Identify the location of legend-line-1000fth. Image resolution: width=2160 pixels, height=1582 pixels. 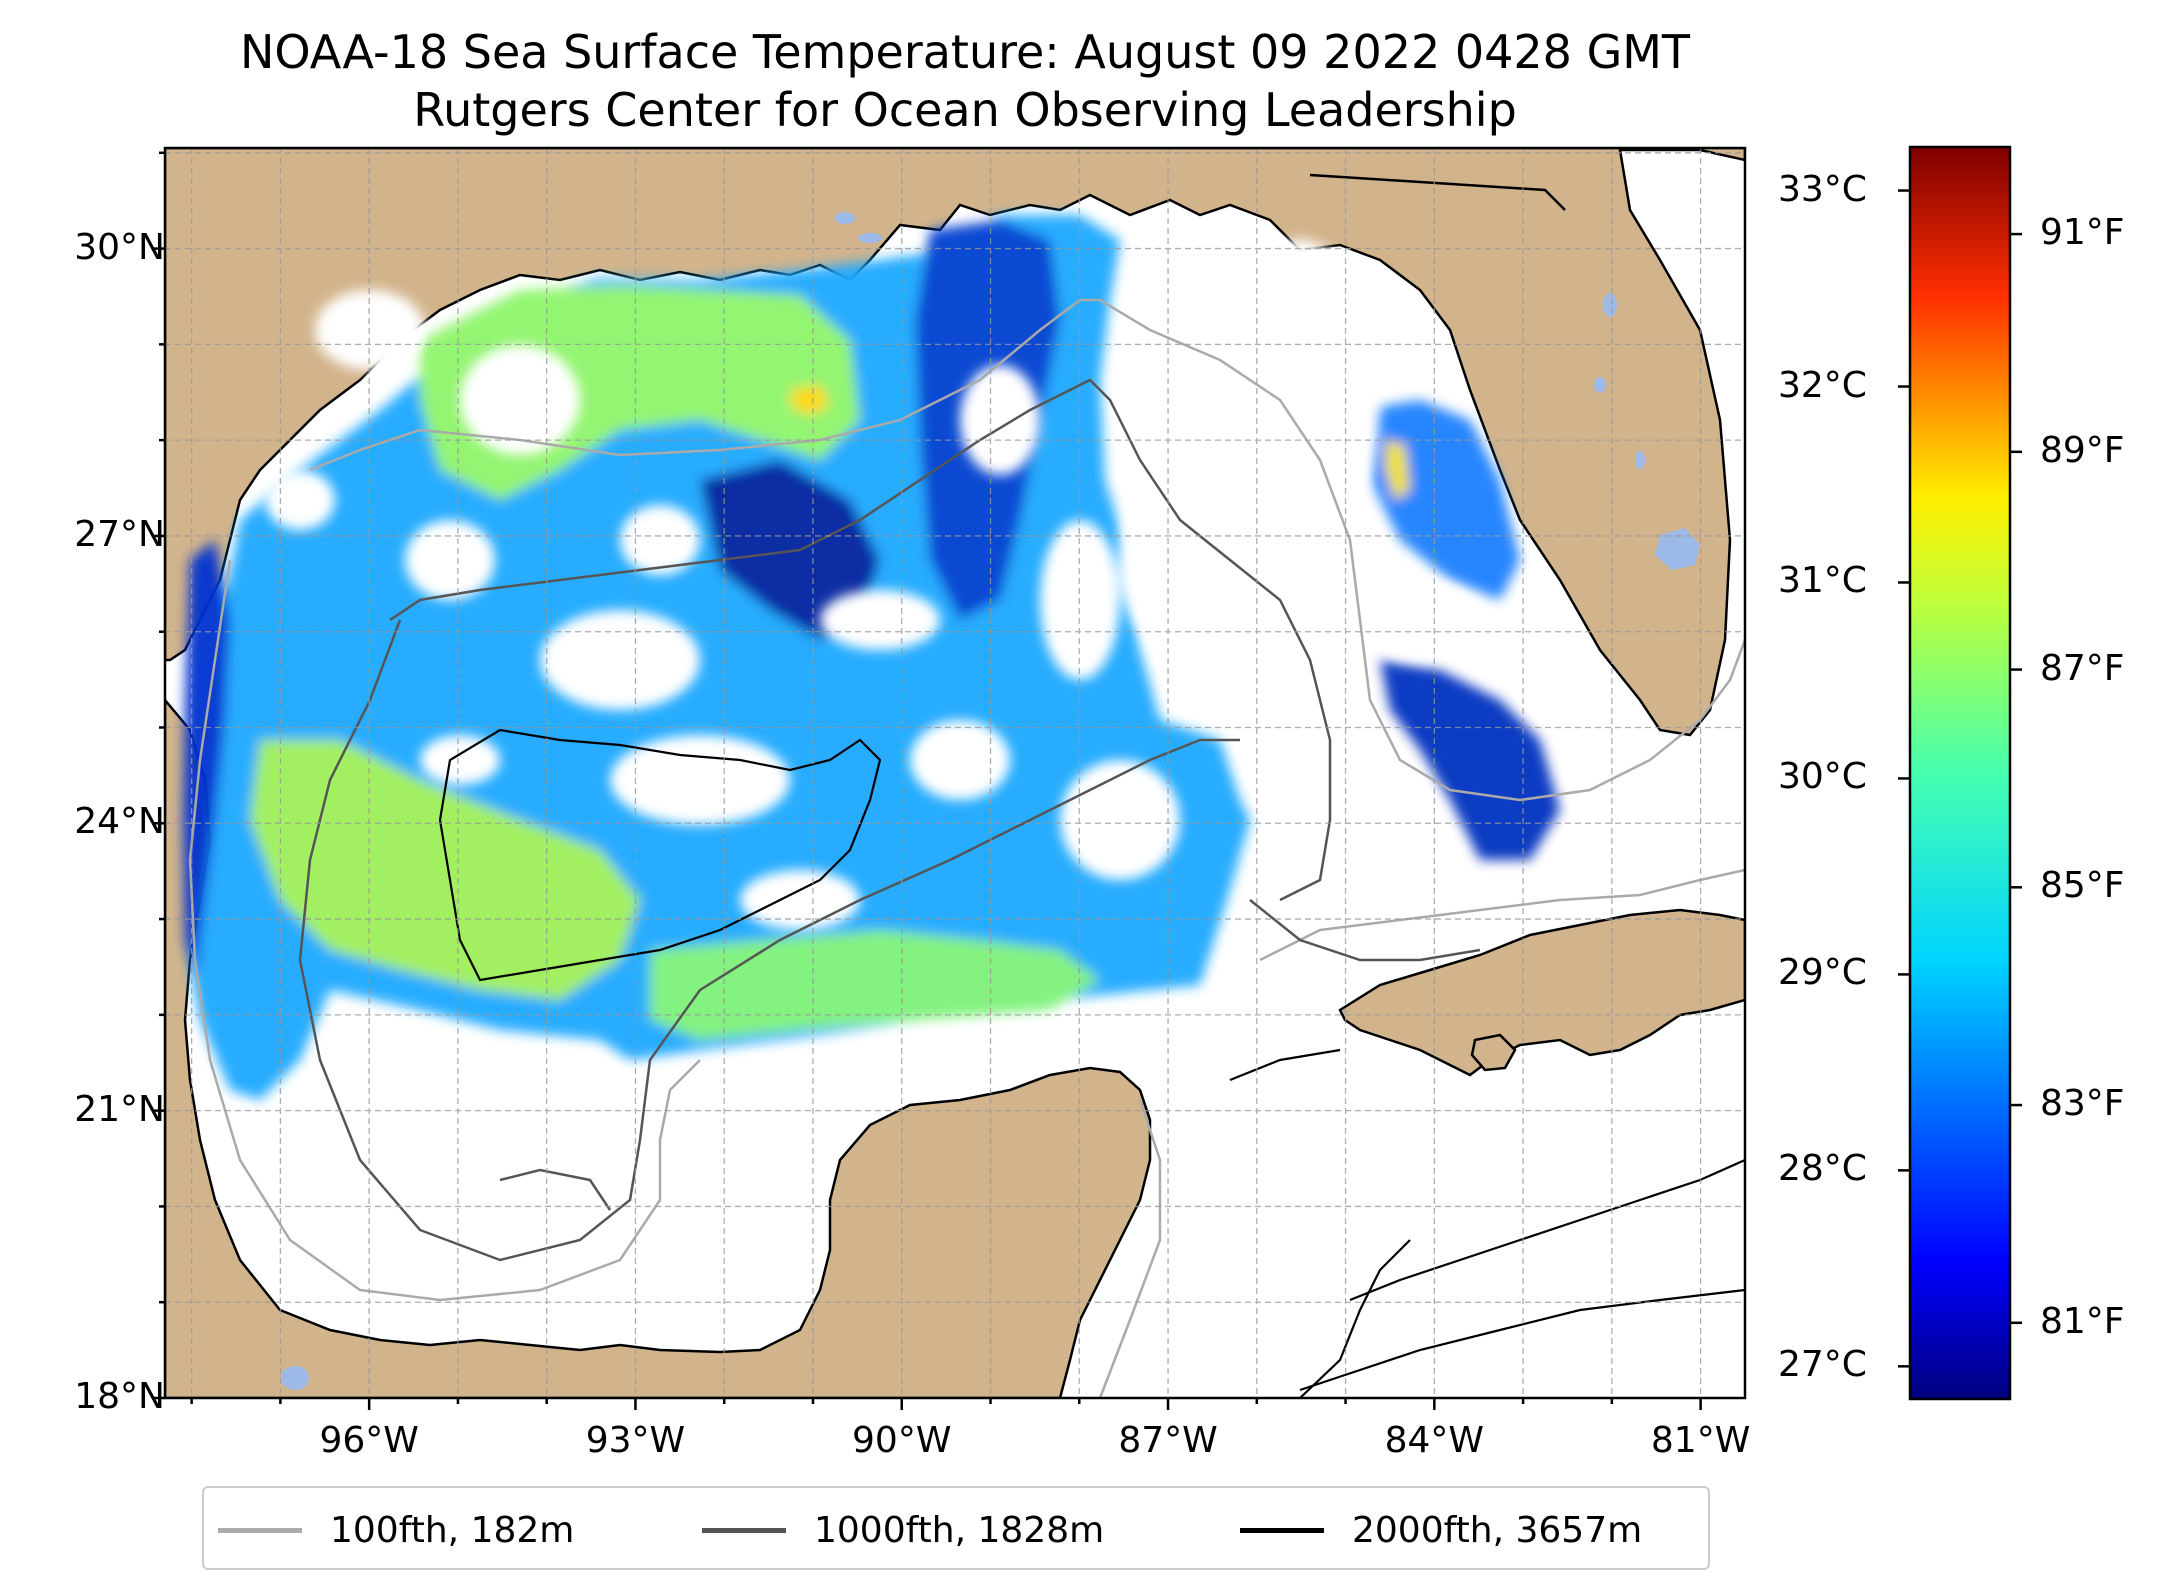
(744, 1530).